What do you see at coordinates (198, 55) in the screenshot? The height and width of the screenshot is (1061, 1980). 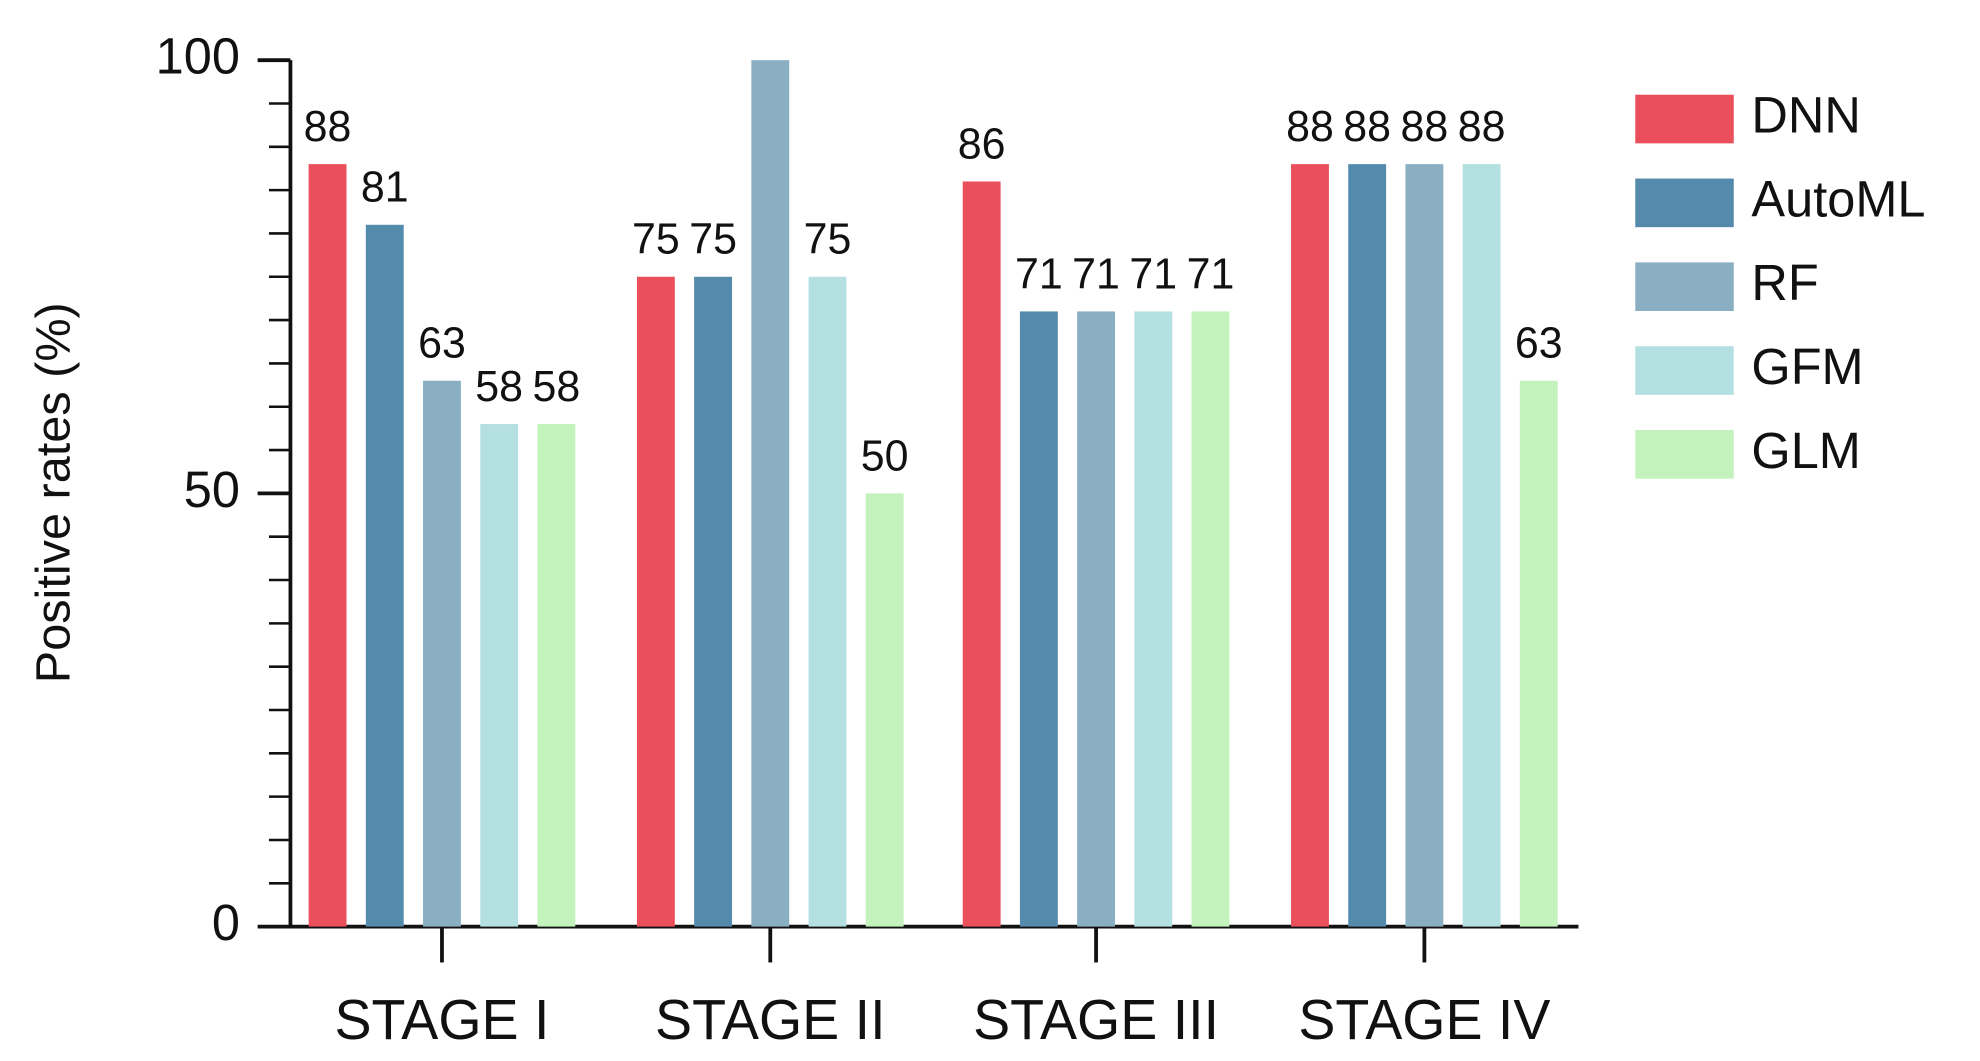 I see `y-tick-label: 100` at bounding box center [198, 55].